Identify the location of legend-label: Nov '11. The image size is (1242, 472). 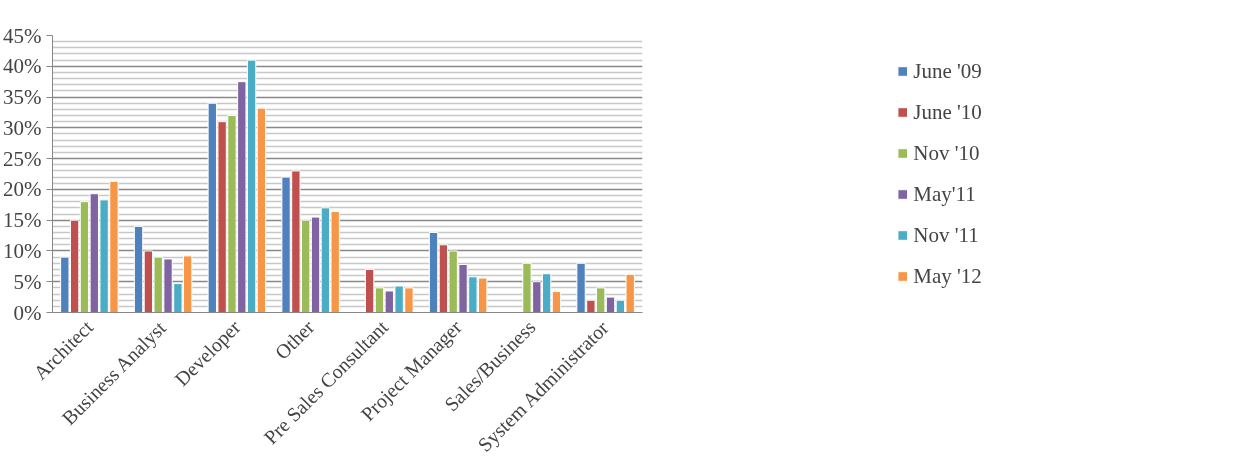
(946, 235).